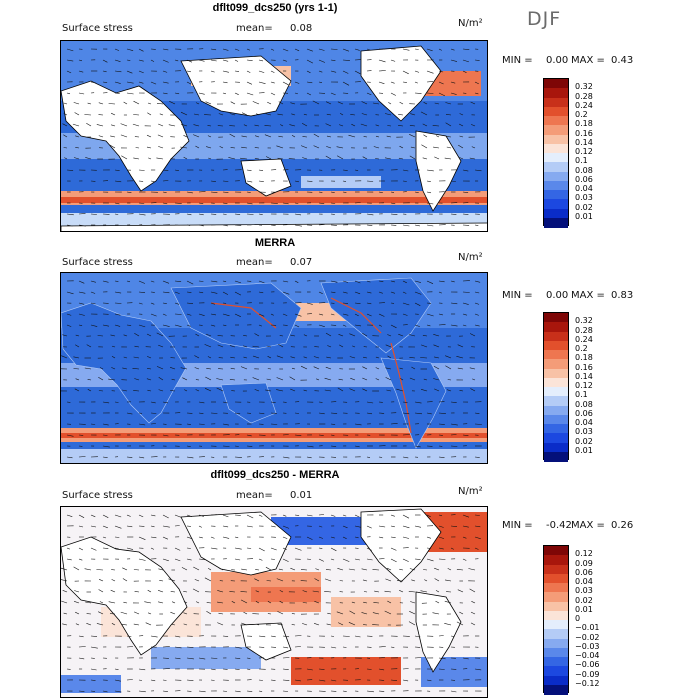 The height and width of the screenshot is (700, 700). What do you see at coordinates (266, 177) in the screenshot?
I see `australia-land` at bounding box center [266, 177].